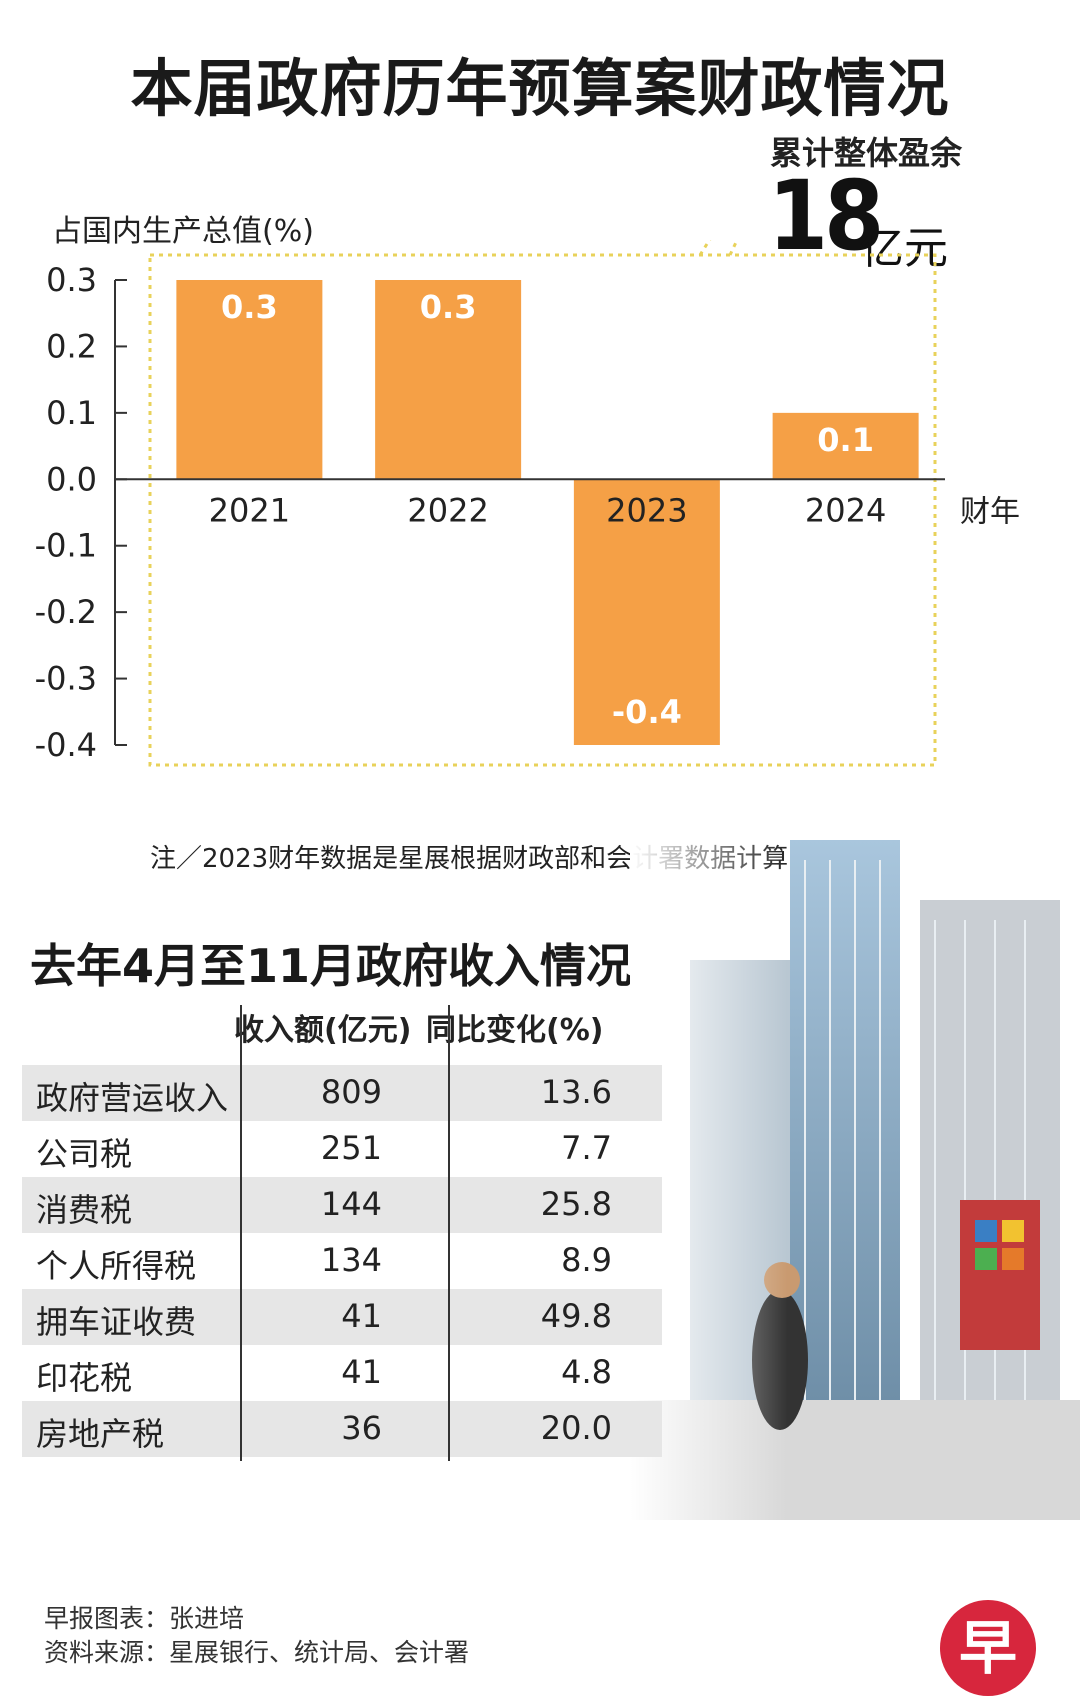 This screenshot has width=1080, height=1704. I want to click on row-change: 7.7, so click(586, 1148).